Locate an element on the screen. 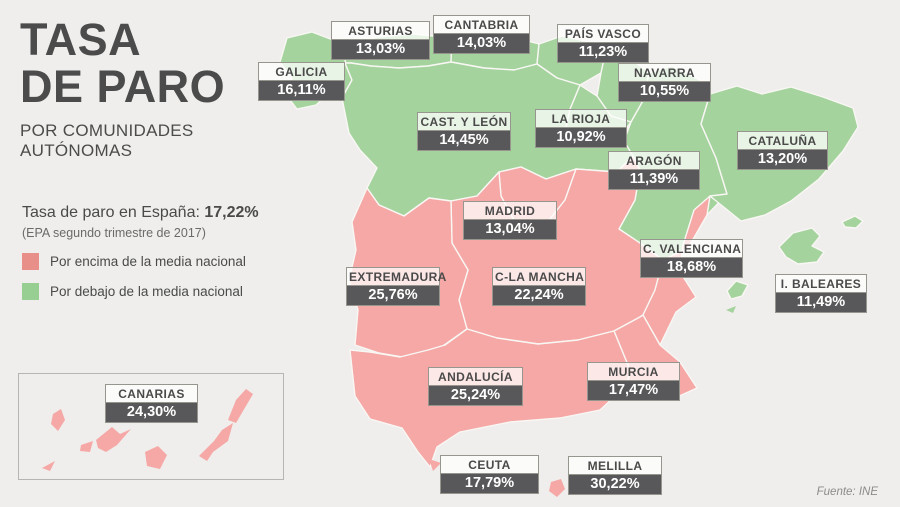 The width and height of the screenshot is (900, 507). region-label-canarias: CANARIAS 24,30% is located at coordinates (151, 403).